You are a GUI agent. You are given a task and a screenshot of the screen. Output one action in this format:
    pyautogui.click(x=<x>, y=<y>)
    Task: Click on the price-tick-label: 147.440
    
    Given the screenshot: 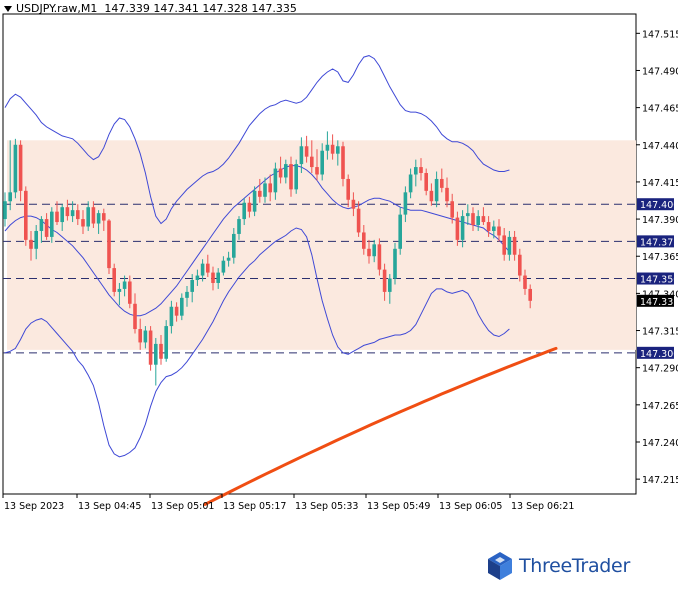 What is the action you would take?
    pyautogui.click(x=660, y=146)
    